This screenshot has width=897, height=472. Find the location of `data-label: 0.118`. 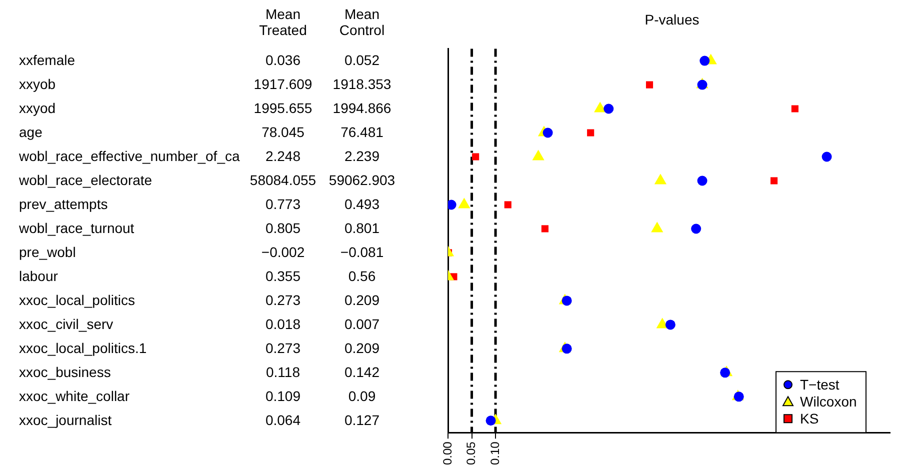

data-label: 0.118 is located at coordinates (283, 372).